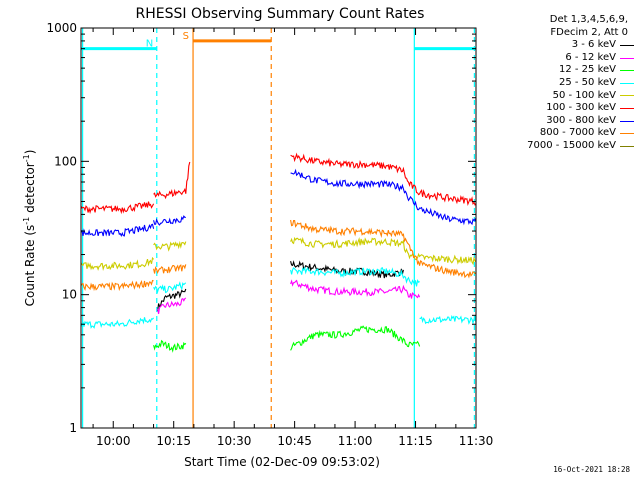 Image resolution: width=640 pixels, height=480 pixels. I want to click on generation-timestamp: 16-Oct-2021 18:28, so click(591, 469).